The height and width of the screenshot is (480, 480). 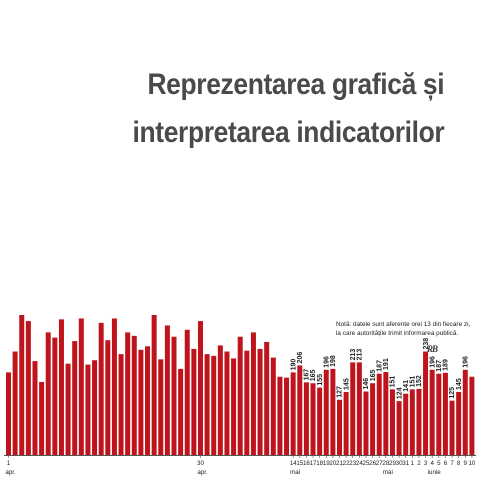 What do you see at coordinates (406, 386) in the screenshot?
I see `bar-value-label: 141` at bounding box center [406, 386].